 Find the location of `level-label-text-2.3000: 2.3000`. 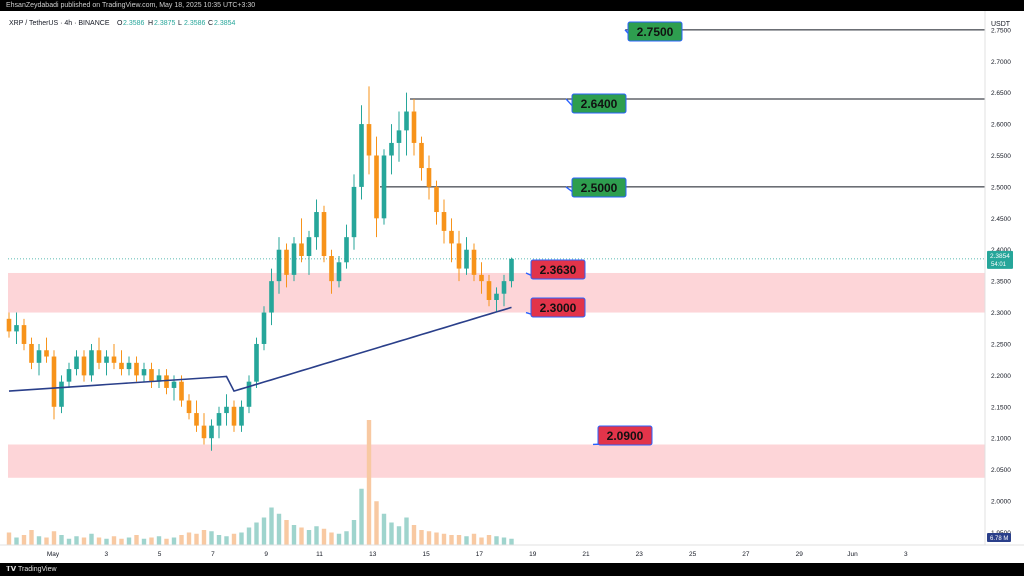

level-label-text-2.3000: 2.3000 is located at coordinates (558, 308).